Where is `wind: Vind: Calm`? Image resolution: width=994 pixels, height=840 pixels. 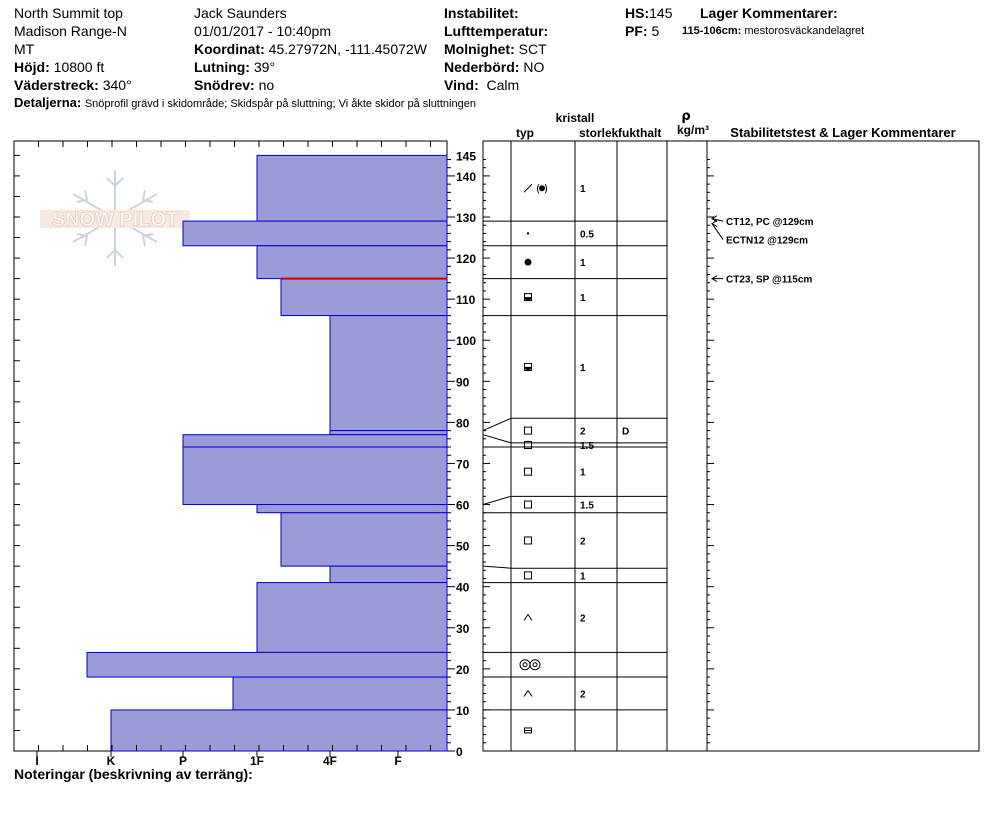
wind: Vind: Calm is located at coordinates (482, 85).